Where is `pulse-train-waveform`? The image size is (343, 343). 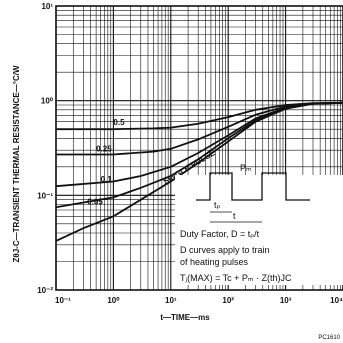
pulse-train-waveform is located at coordinates (253, 186).